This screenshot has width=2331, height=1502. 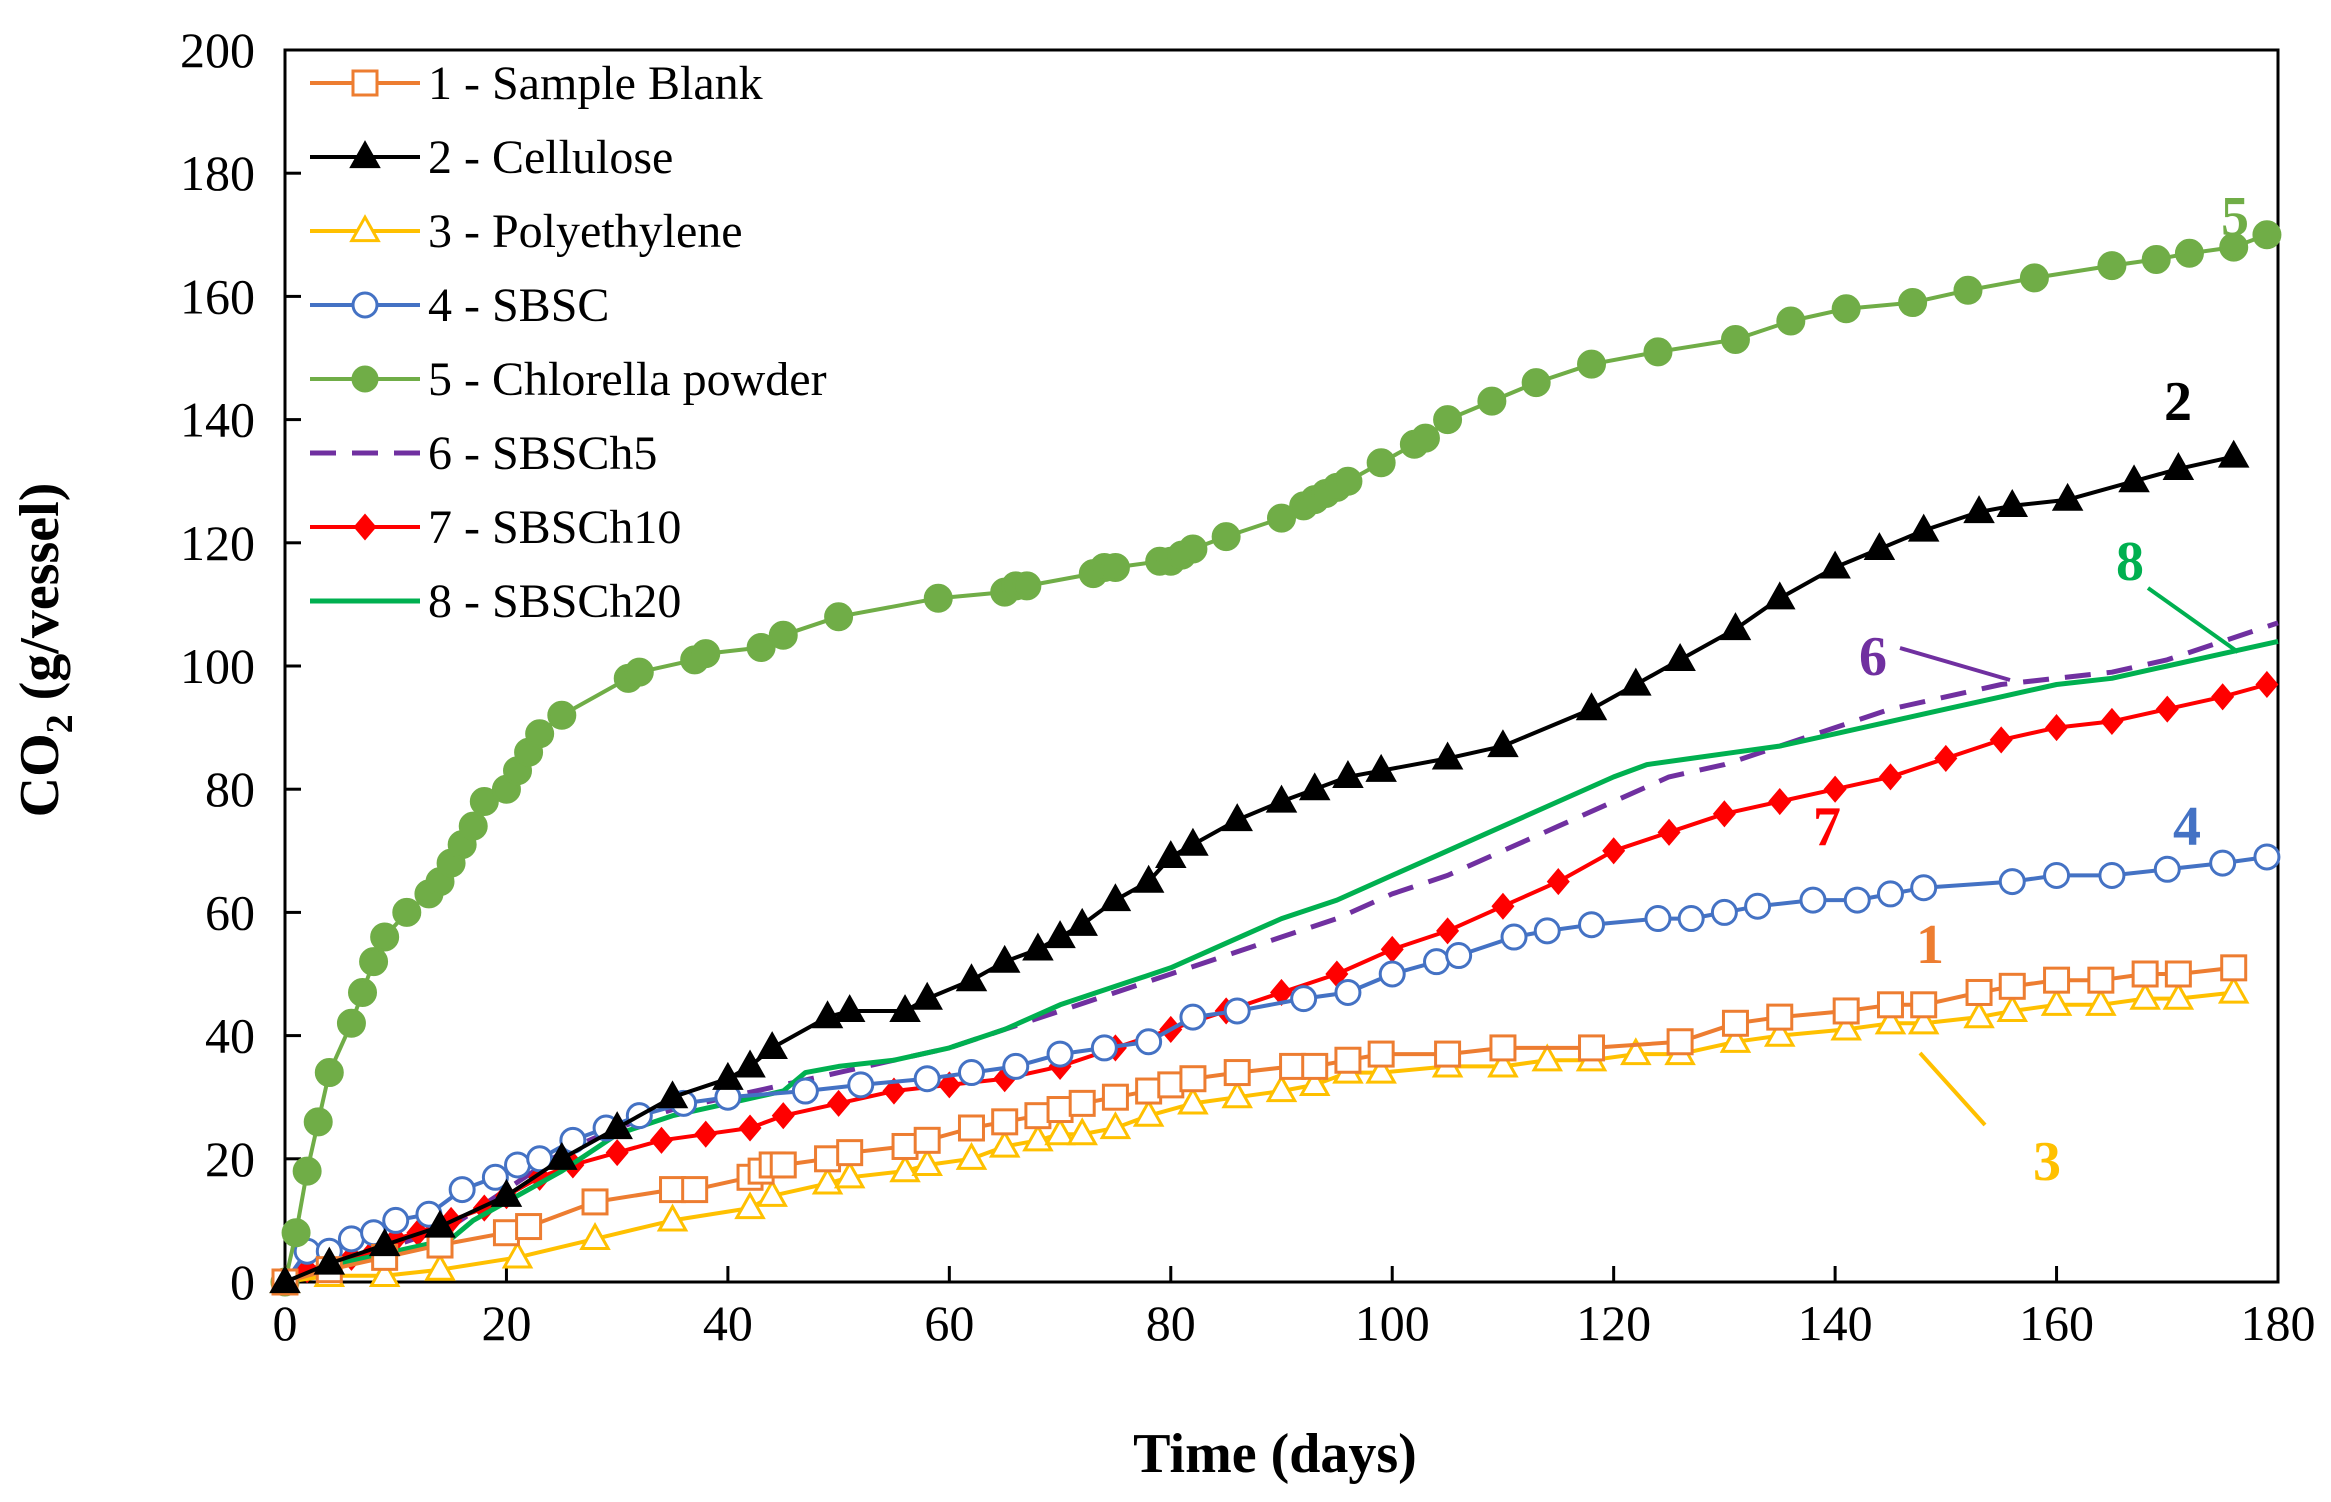 I want to click on legend-label: 1 - Sample Blank, so click(x=595, y=83).